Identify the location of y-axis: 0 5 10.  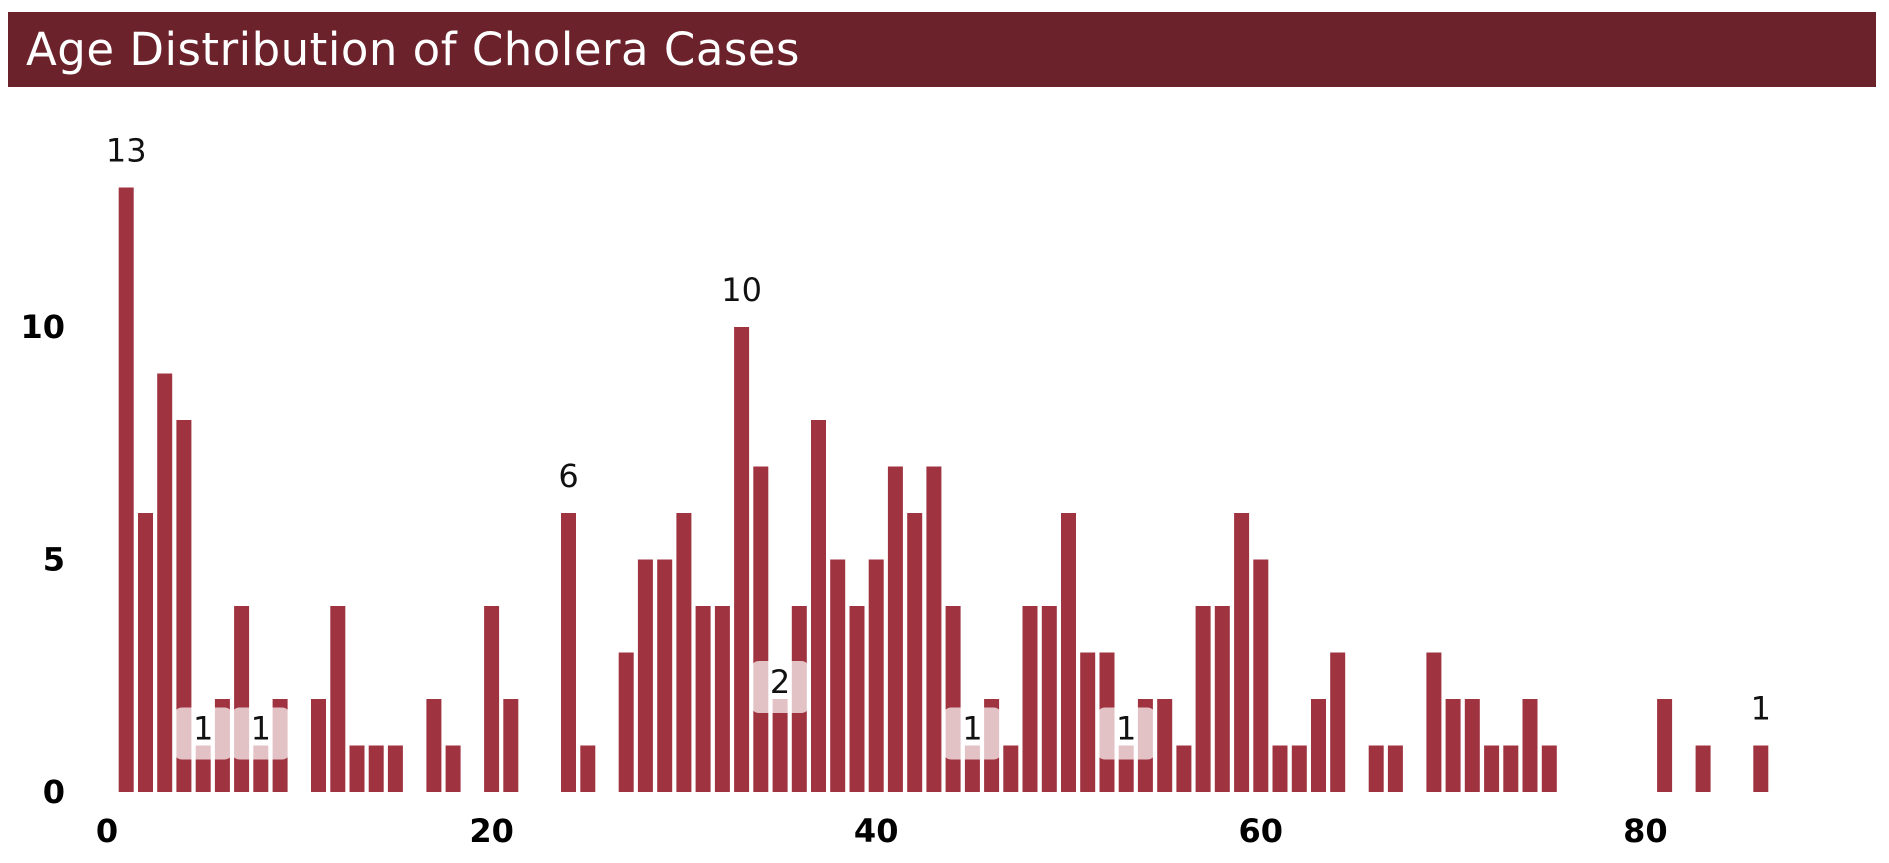
(42, 559).